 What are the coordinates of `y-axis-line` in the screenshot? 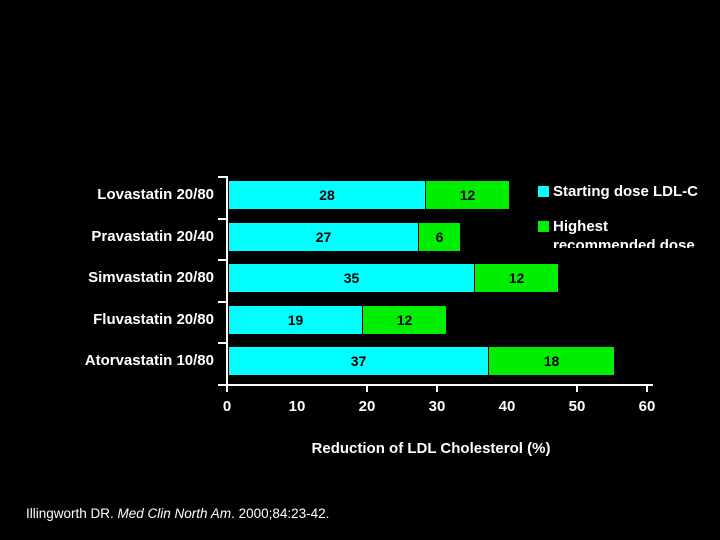 It's located at (227, 283).